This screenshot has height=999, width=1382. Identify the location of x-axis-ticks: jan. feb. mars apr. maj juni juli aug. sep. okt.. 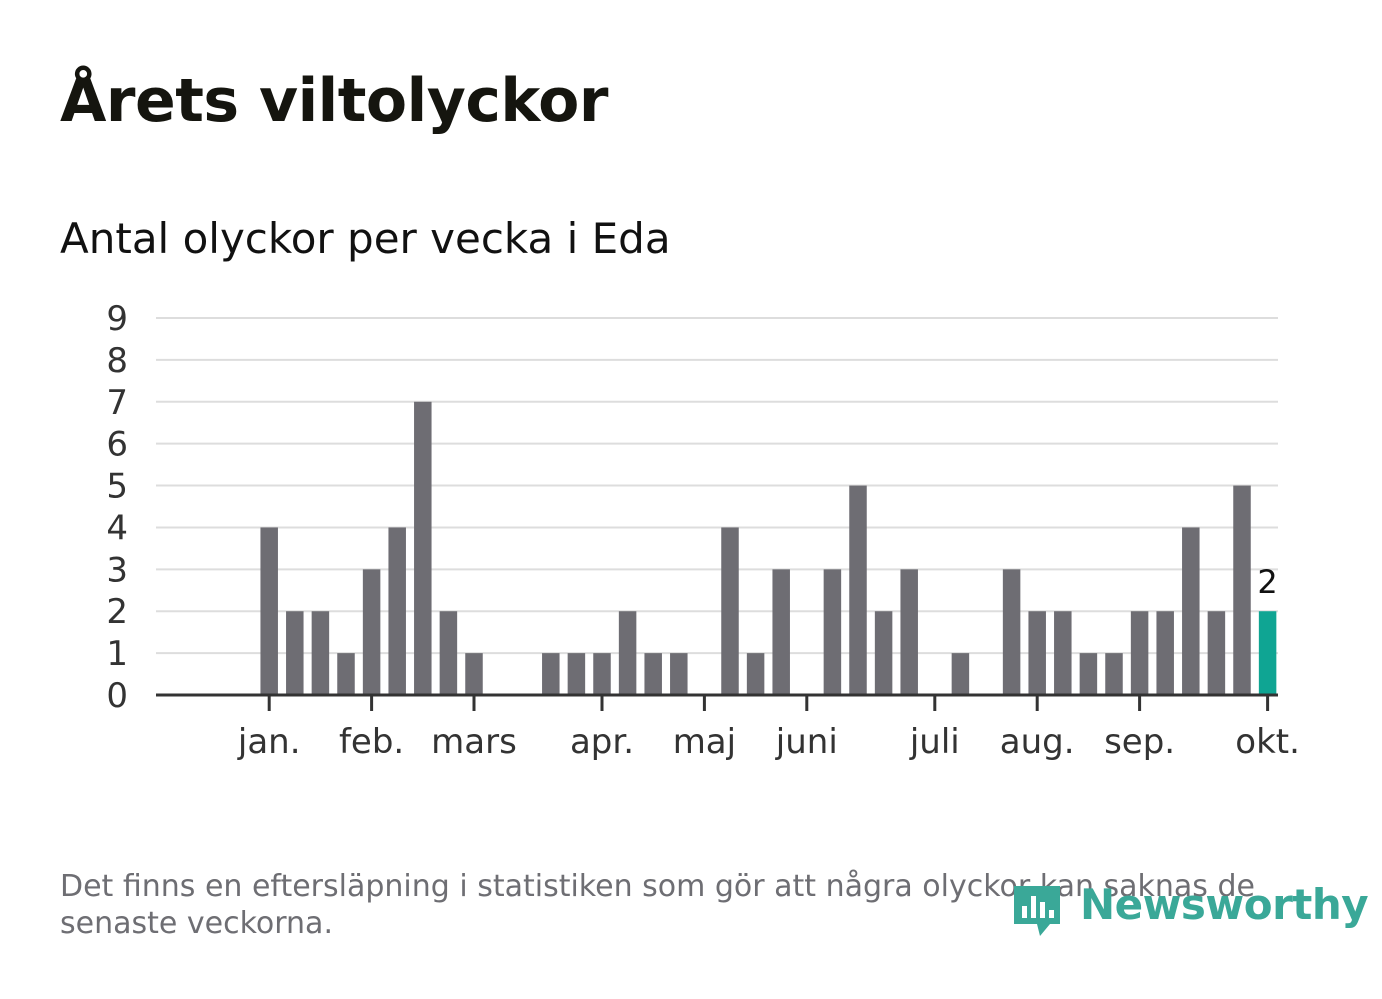
(728, 727).